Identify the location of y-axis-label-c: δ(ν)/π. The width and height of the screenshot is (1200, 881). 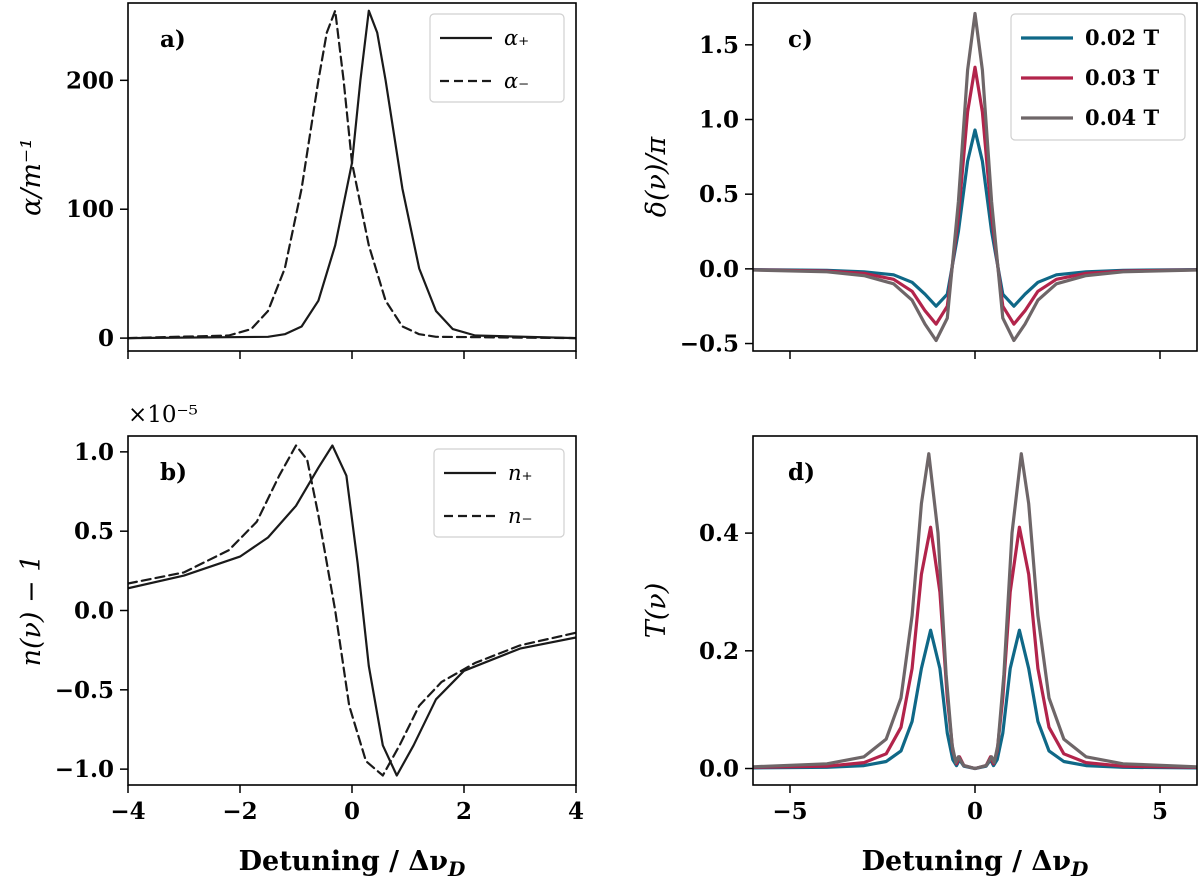
(656, 176).